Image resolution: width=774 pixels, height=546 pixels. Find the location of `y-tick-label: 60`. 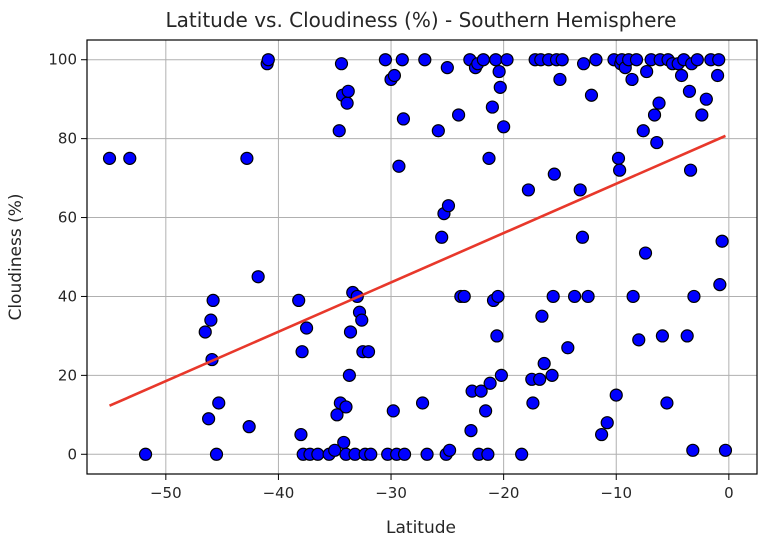

y-tick-label: 60 is located at coordinates (67, 218).